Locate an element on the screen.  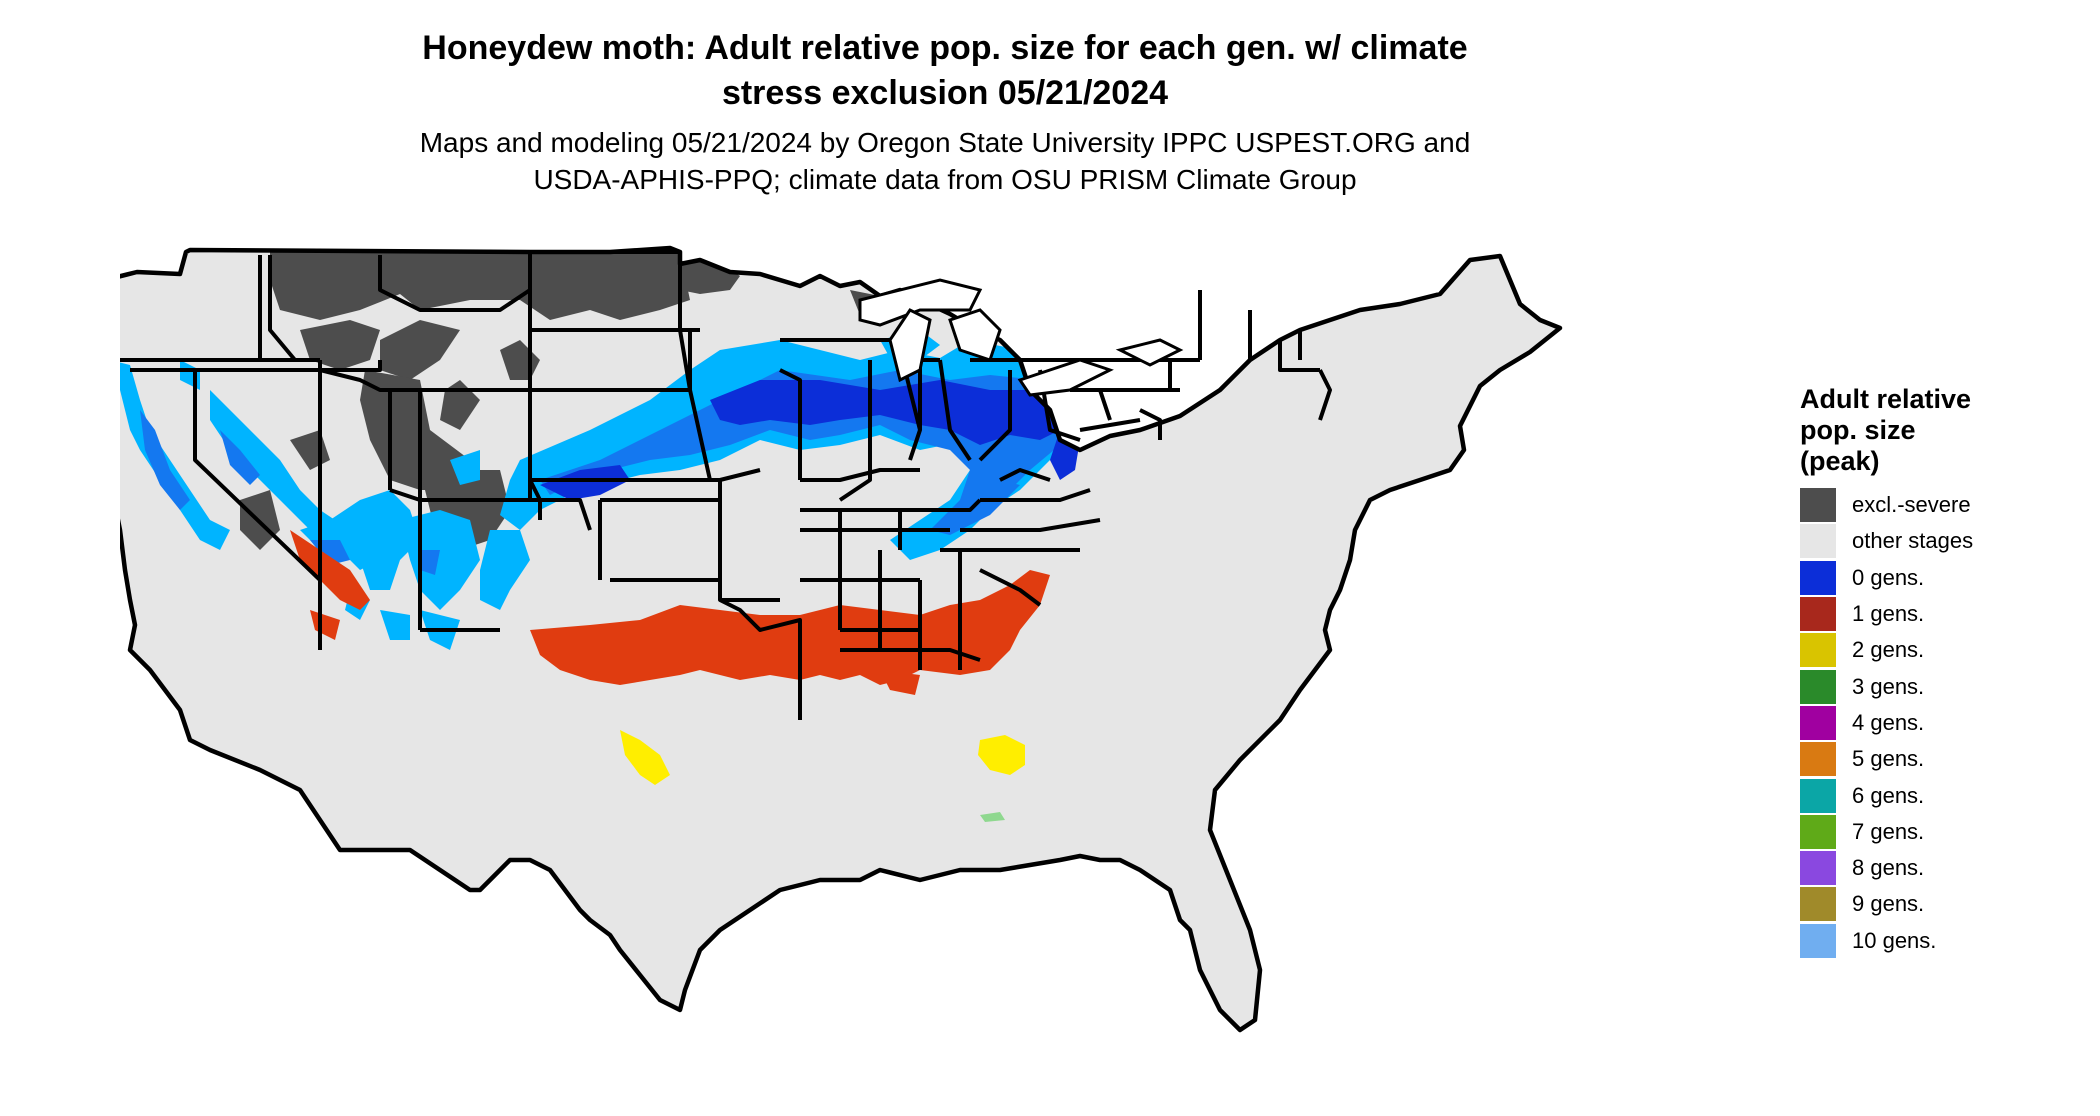
map-title-line2: stress exclusion 05/21/2024 is located at coordinates (945, 93).